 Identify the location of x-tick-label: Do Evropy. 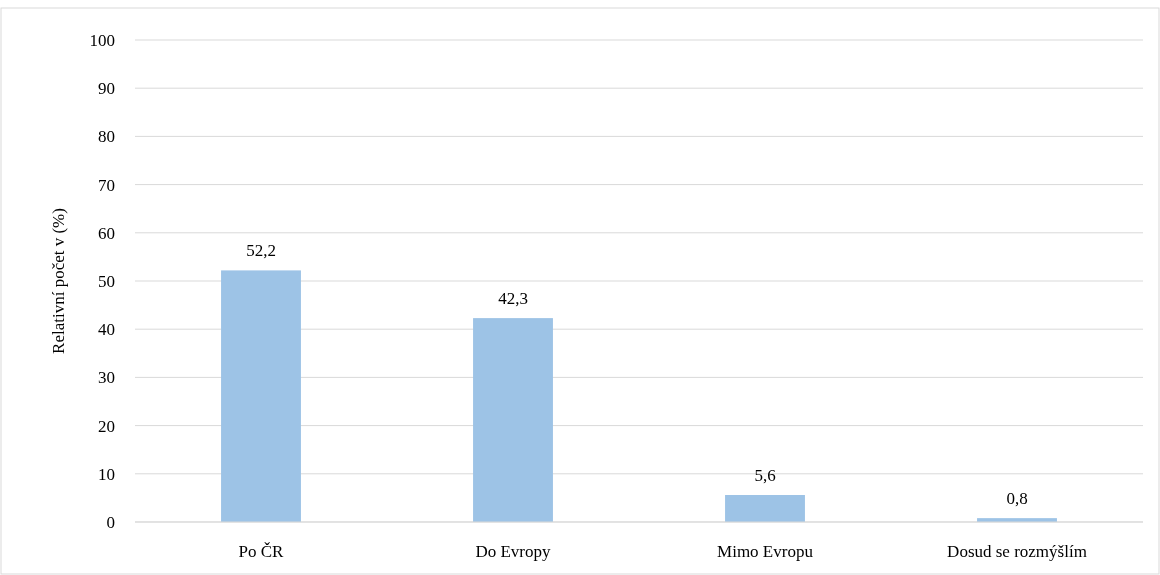
(513, 551).